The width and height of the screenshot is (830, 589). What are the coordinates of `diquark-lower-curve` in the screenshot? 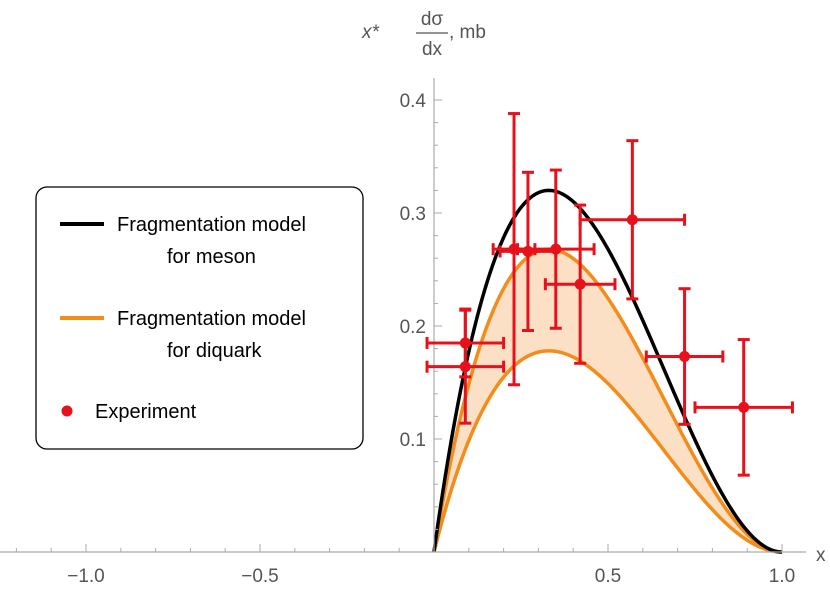 It's located at (607, 451).